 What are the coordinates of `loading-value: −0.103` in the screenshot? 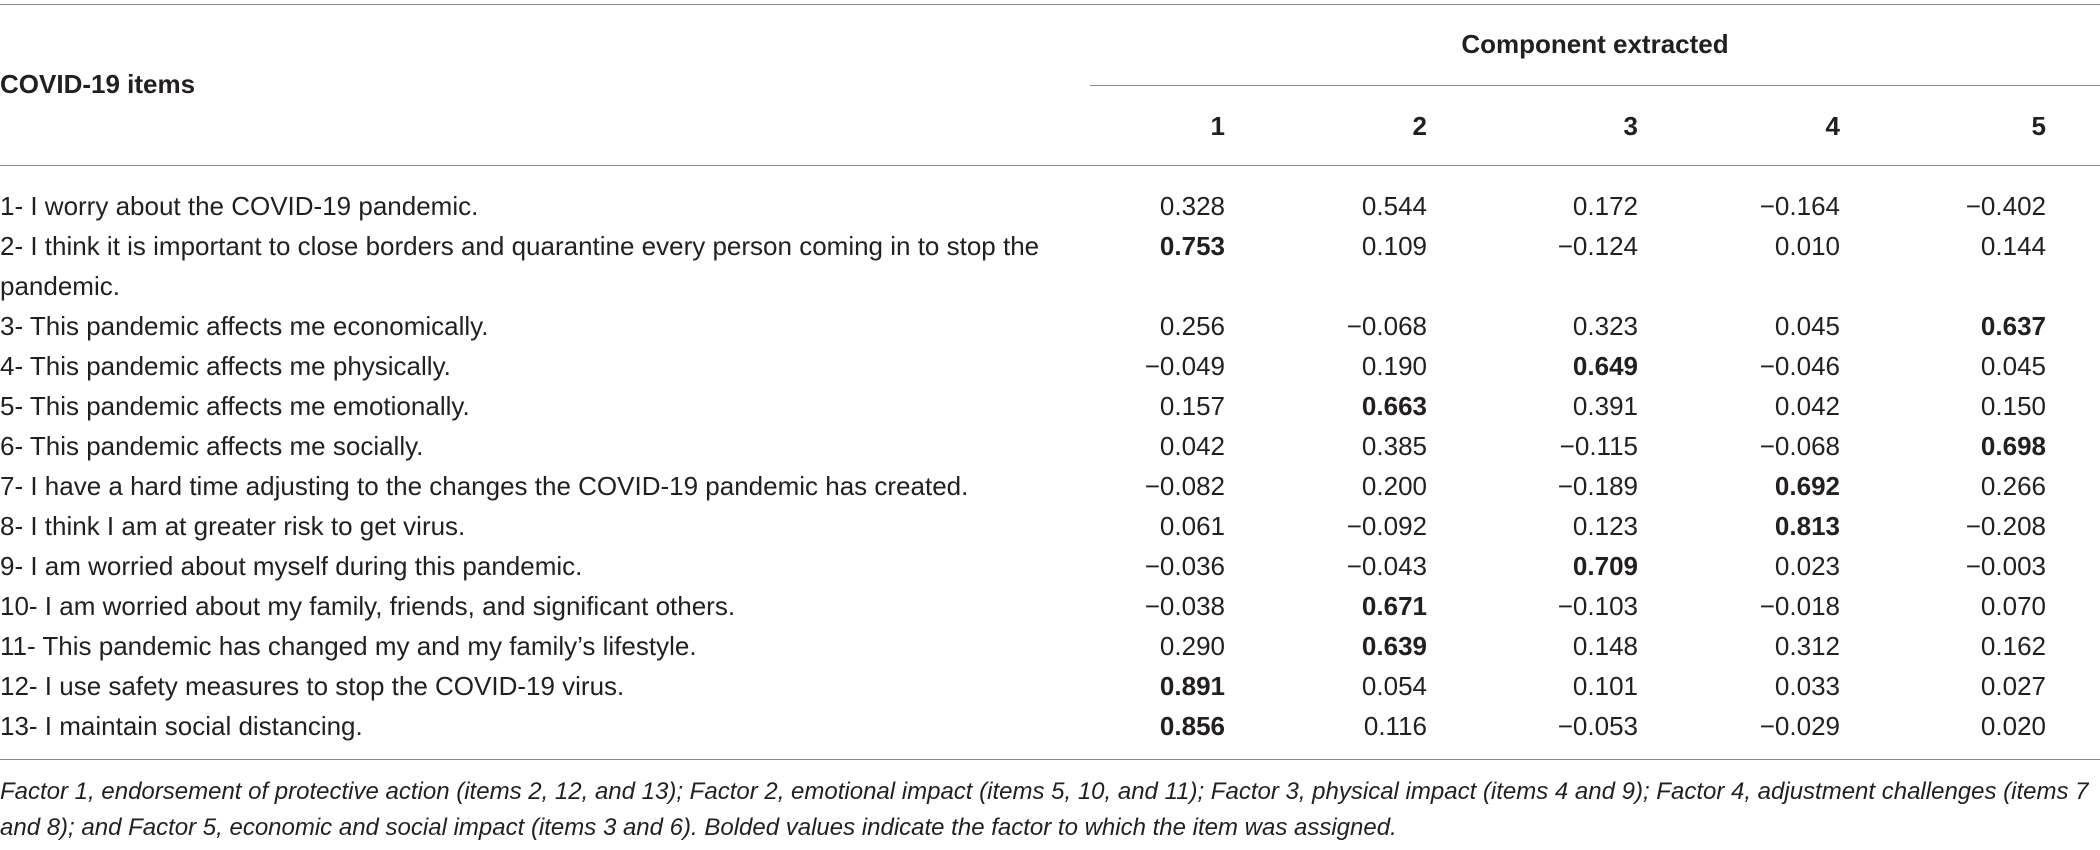 It's located at (1597, 606).